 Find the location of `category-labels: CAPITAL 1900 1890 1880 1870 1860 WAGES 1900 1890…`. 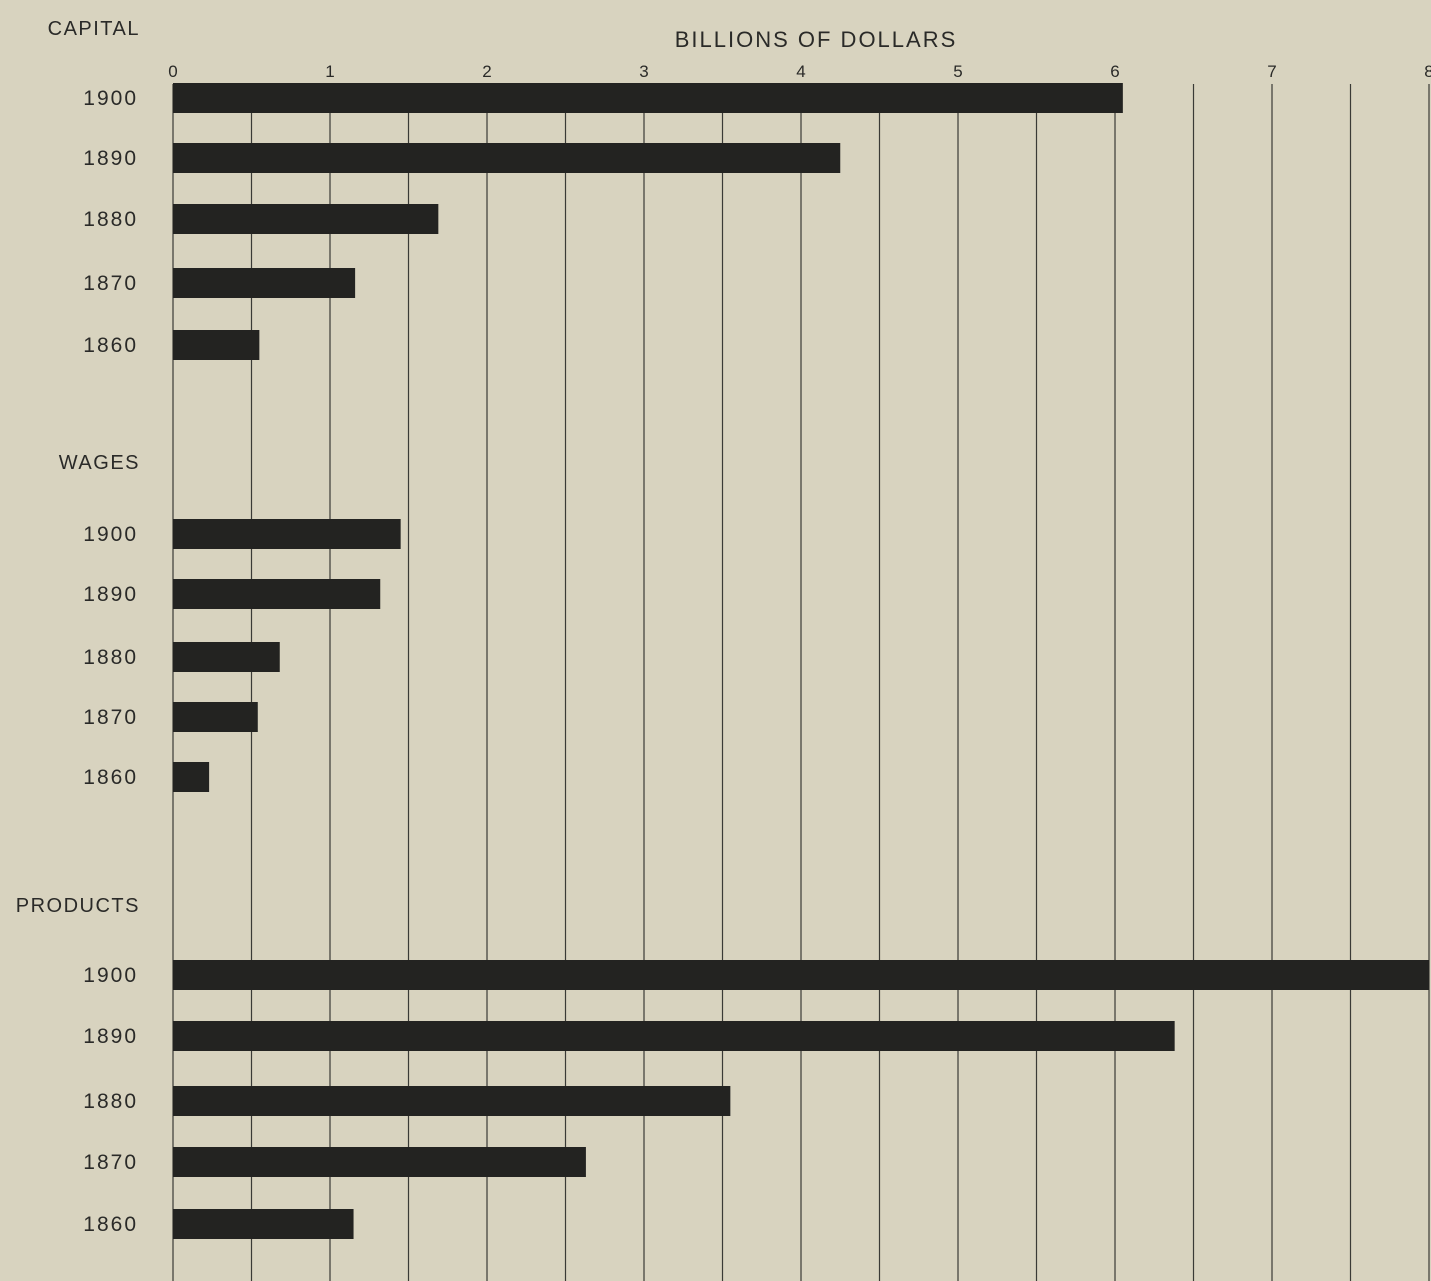

category-labels: CAPITAL 1900 1890 1880 1870 1860 WAGES 1900 1890… is located at coordinates (78, 627).